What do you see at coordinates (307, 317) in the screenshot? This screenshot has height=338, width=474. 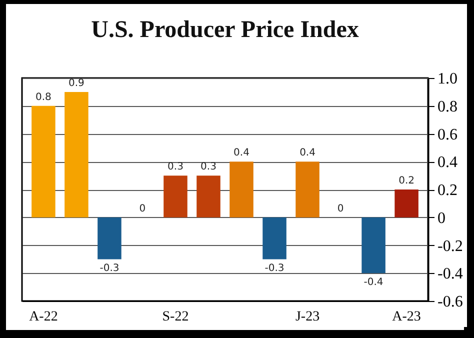 I see `x-tick-label: J-23` at bounding box center [307, 317].